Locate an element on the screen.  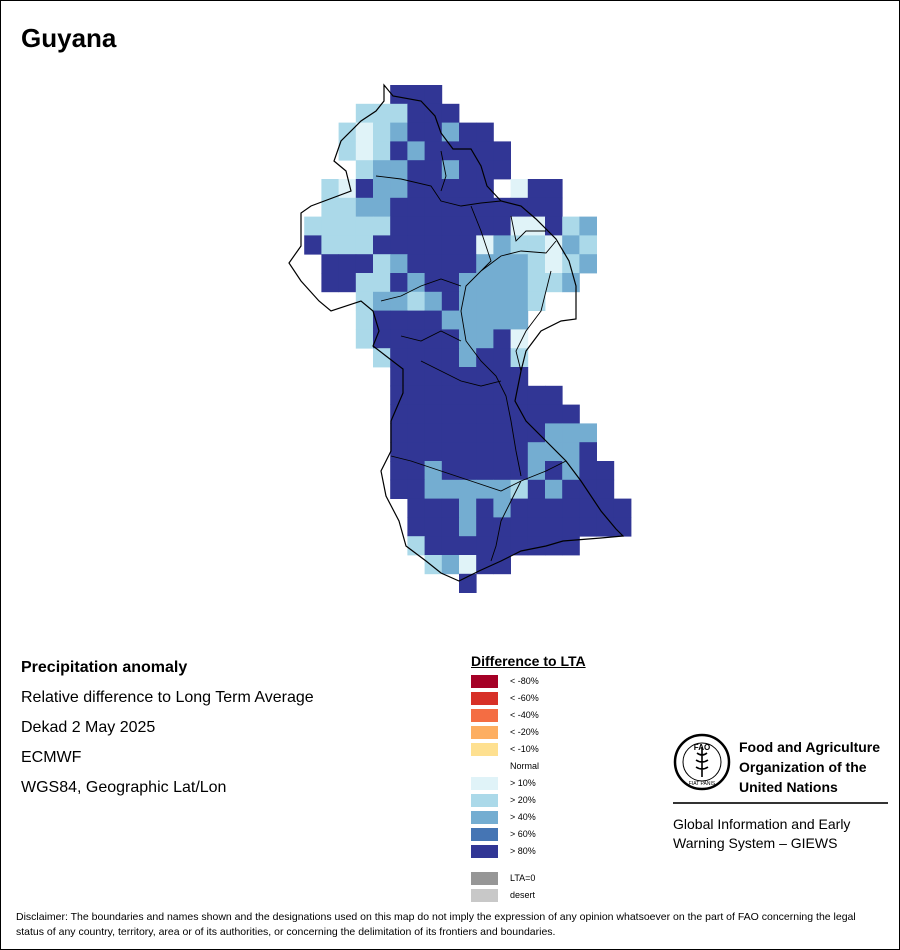
legend-item: > 20% is located at coordinates (528, 800).